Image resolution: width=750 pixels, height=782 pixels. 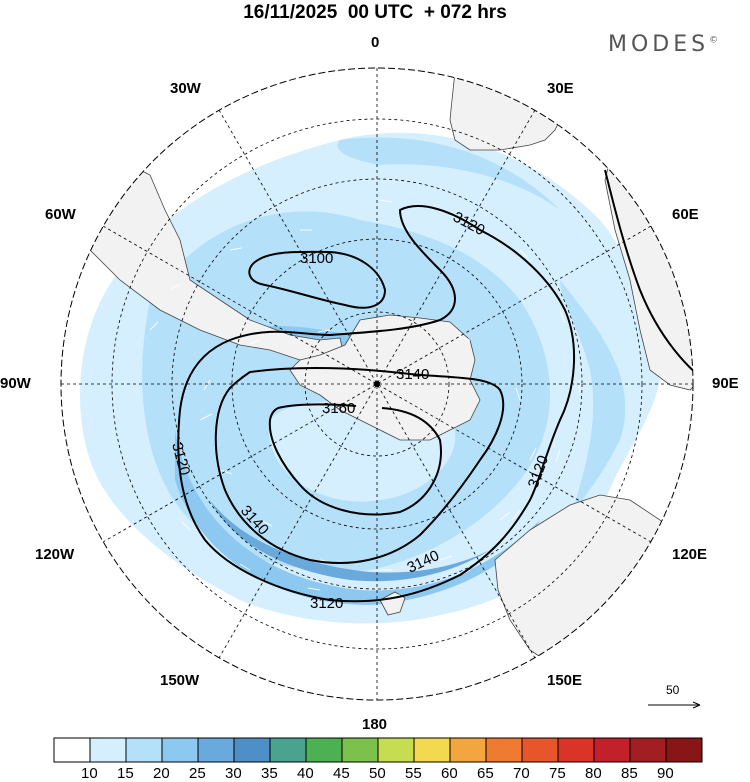 What do you see at coordinates (375, 724) in the screenshot?
I see `lon-label-180: 180` at bounding box center [375, 724].